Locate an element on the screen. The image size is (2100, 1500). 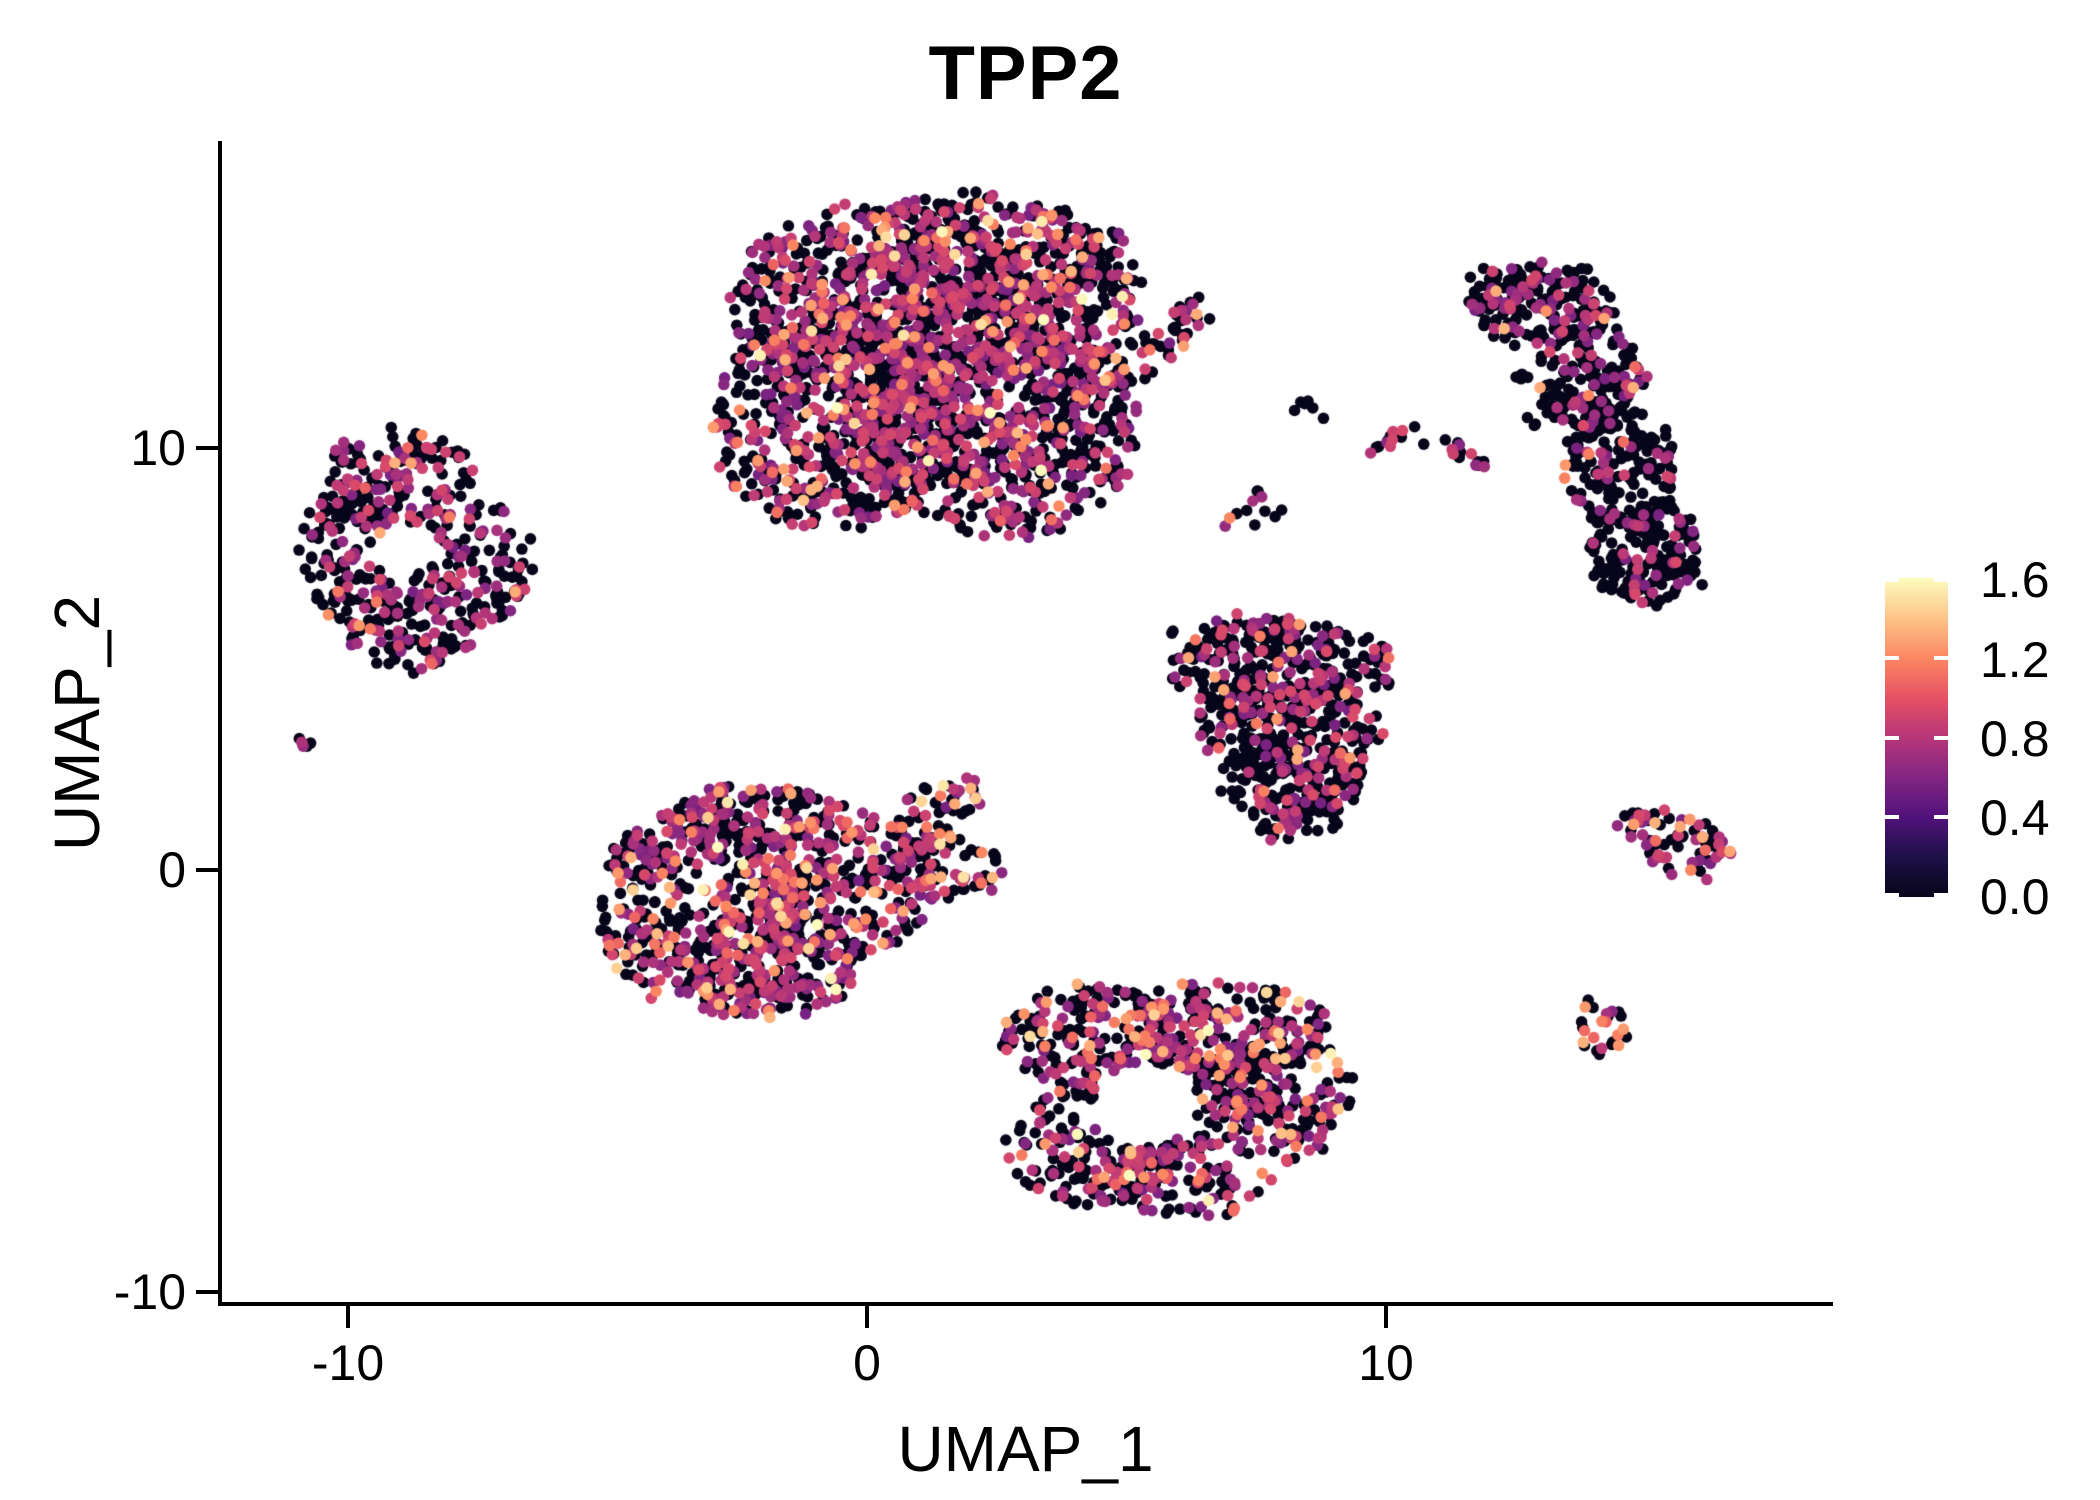
y-axis-line is located at coordinates (220, 723).